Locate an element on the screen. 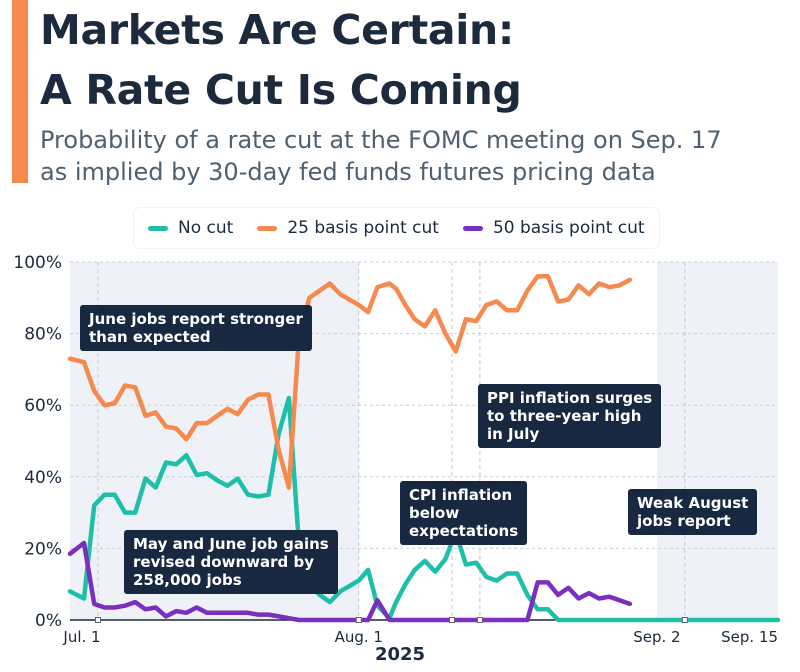 The image size is (800, 672). annotation-text: to three-year high is located at coordinates (564, 416).